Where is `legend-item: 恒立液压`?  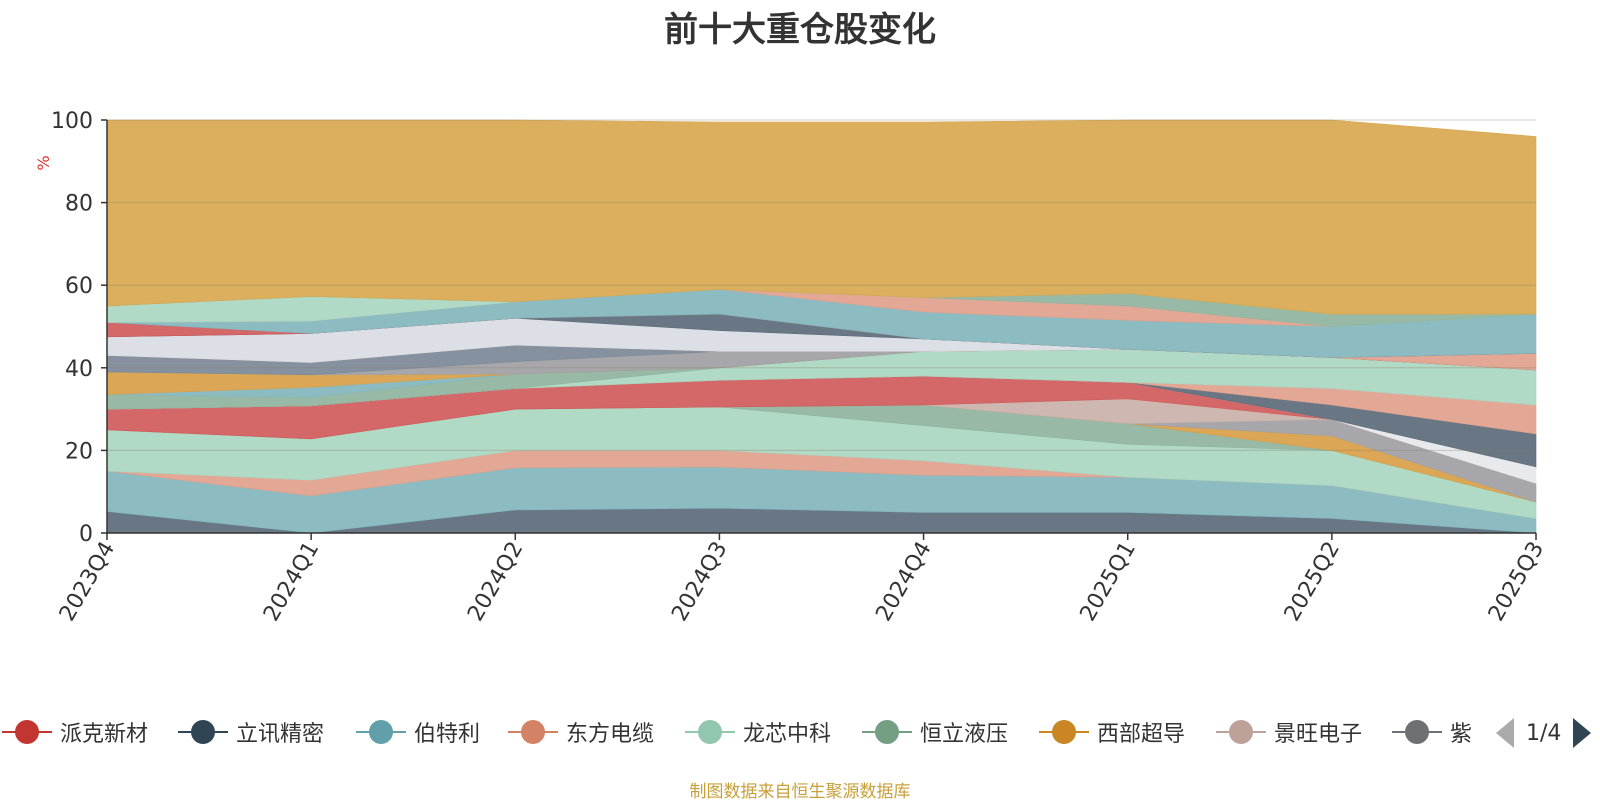
legend-item: 恒立液压 is located at coordinates (935, 732).